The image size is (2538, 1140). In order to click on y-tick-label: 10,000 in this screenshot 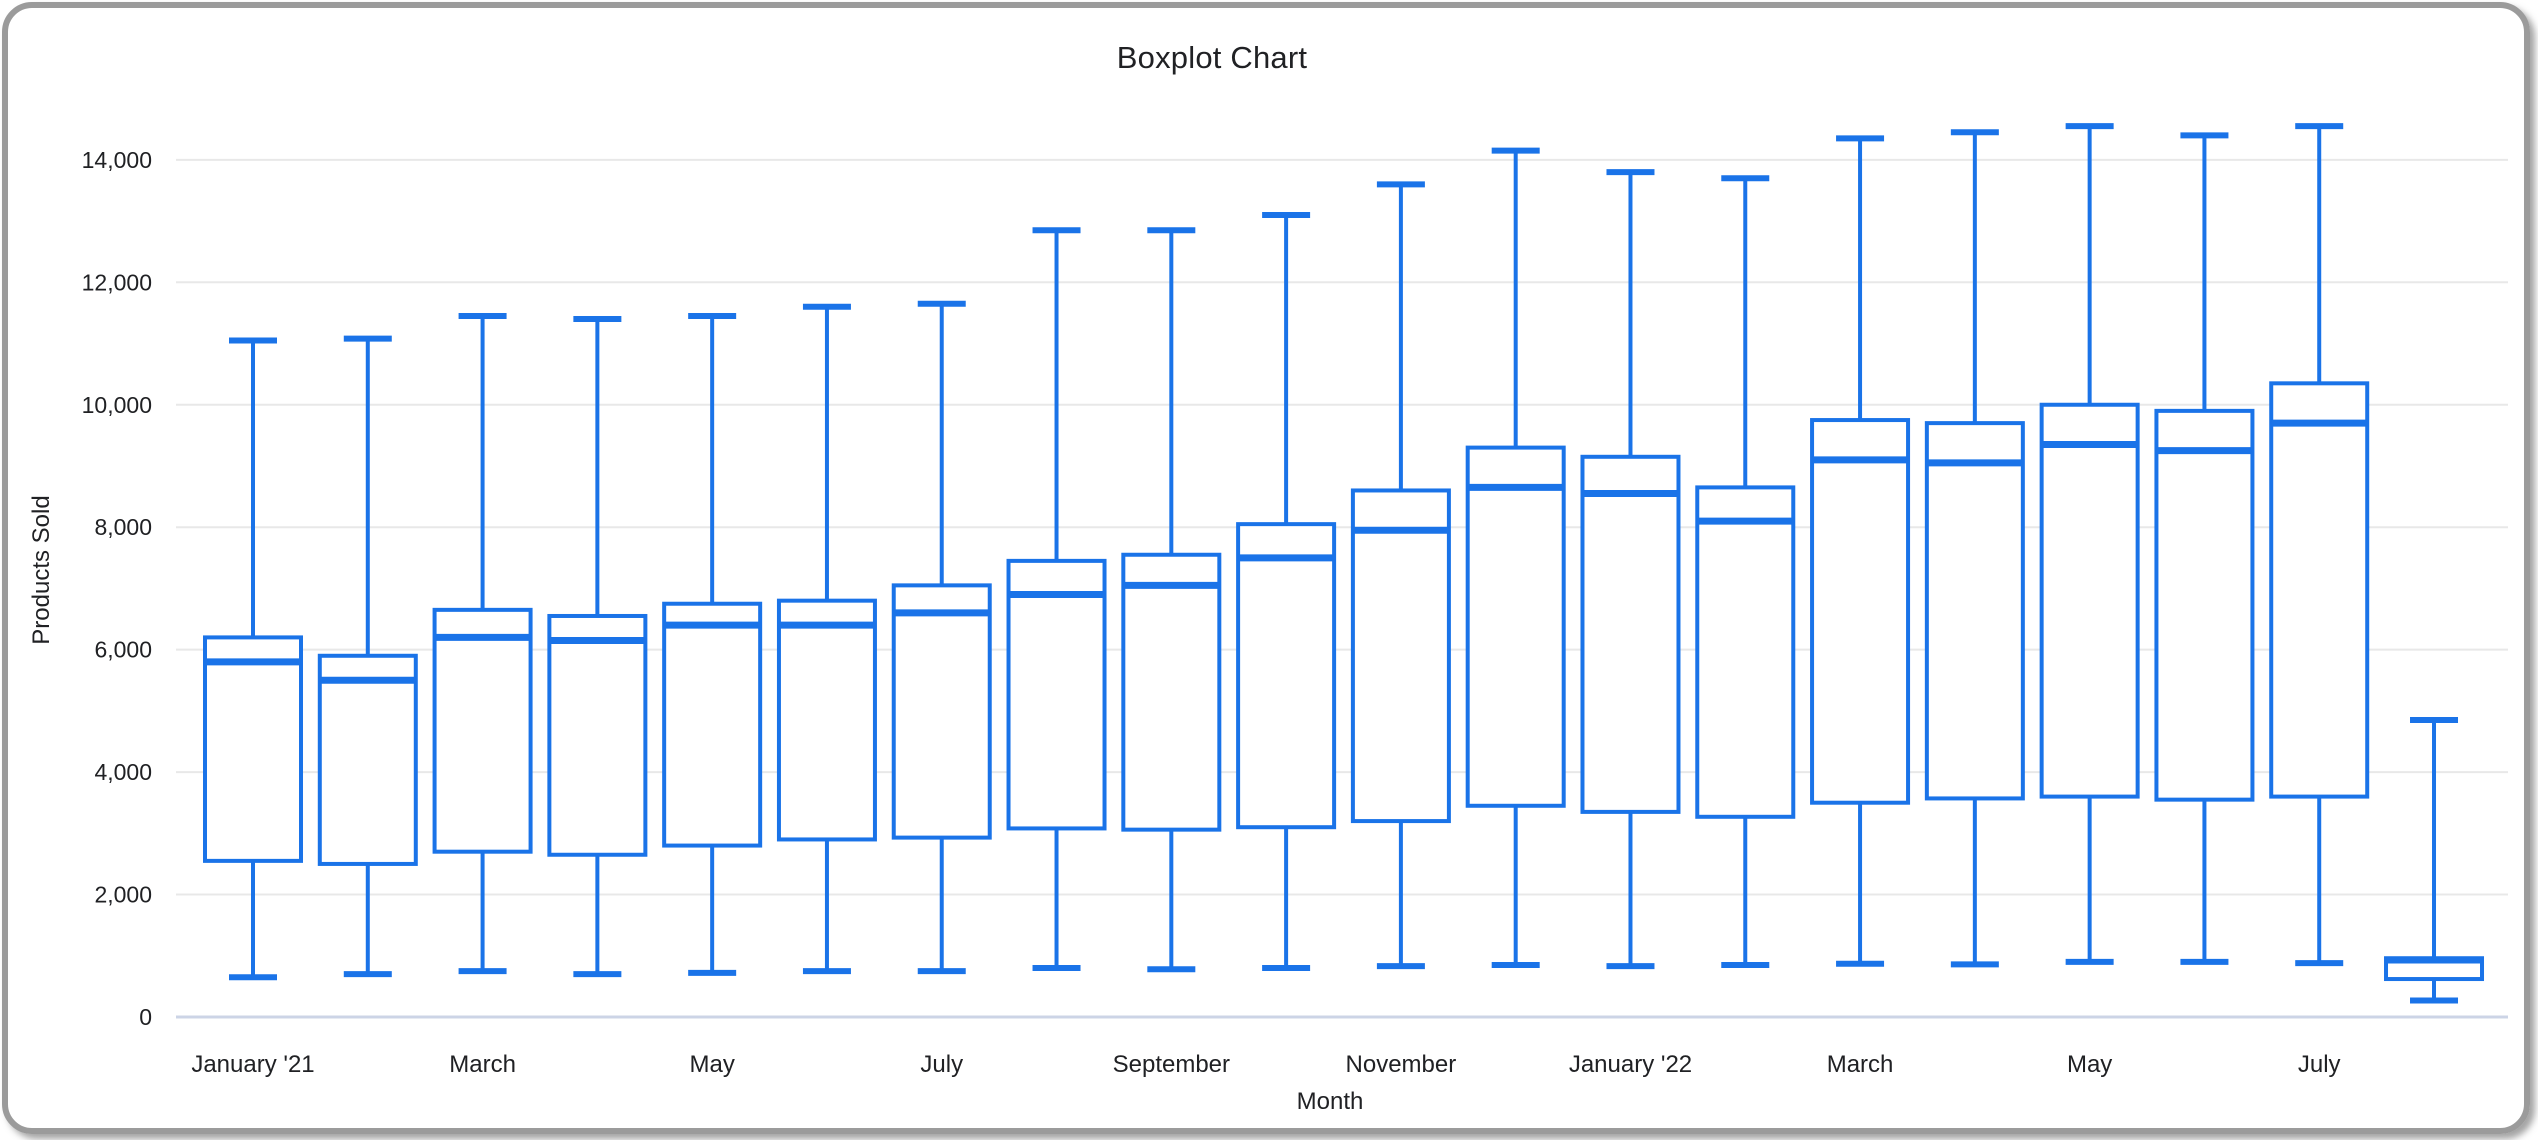, I will do `click(117, 405)`.